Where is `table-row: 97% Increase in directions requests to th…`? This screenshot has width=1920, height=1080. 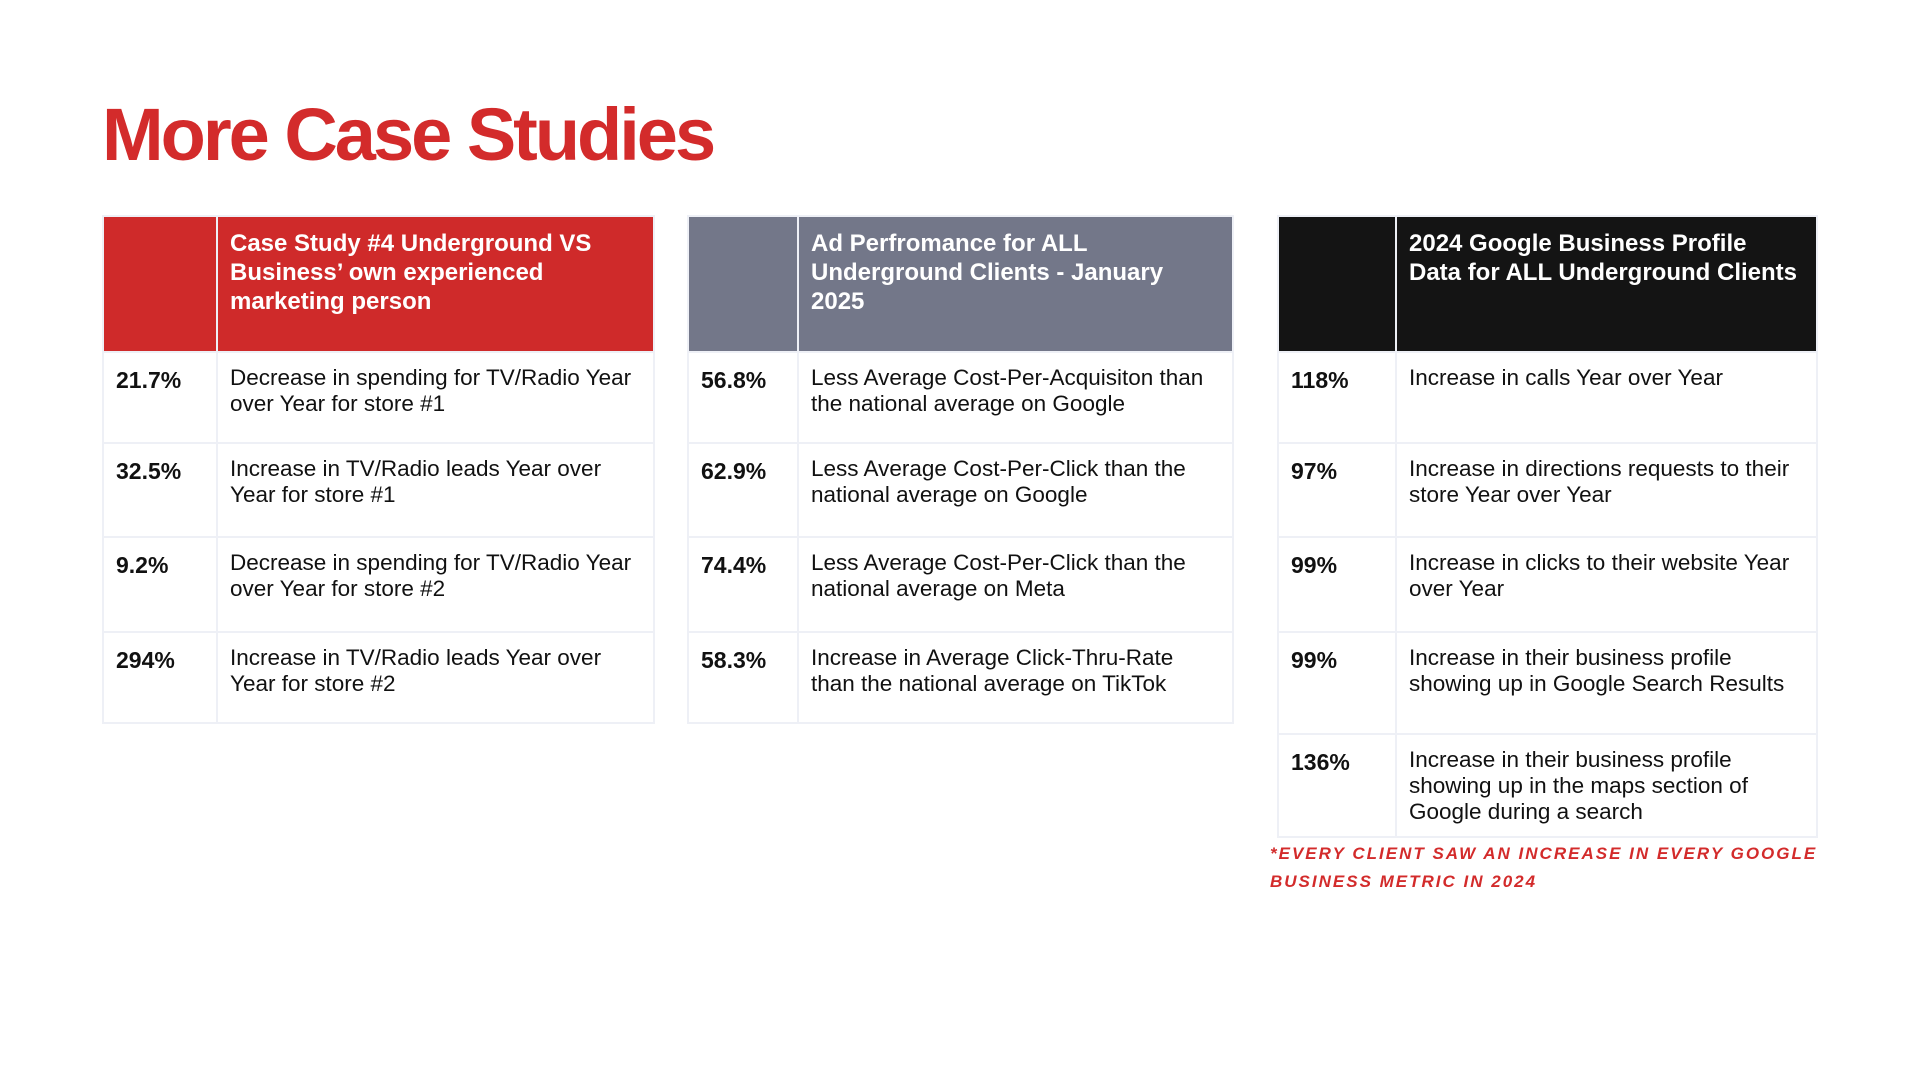
table-row: 97% Increase in directions requests to th… is located at coordinates (1547, 490).